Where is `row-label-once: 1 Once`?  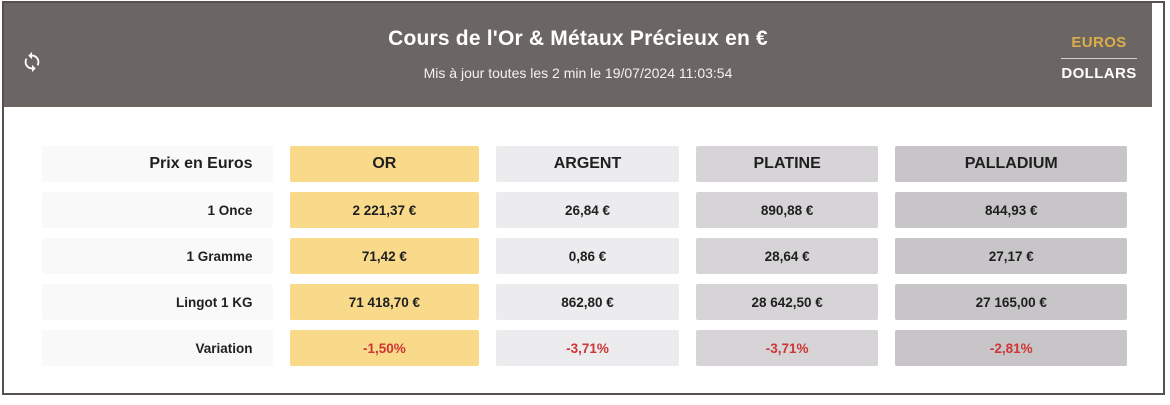
row-label-once: 1 Once is located at coordinates (157, 210).